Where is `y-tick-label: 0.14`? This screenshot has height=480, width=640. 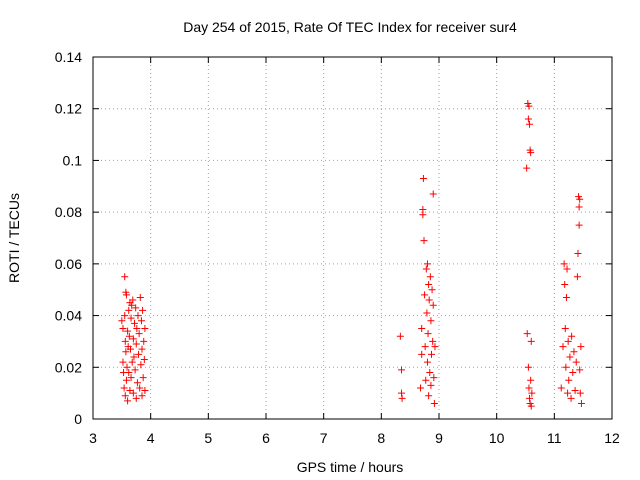
y-tick-label: 0.14 is located at coordinates (68, 57).